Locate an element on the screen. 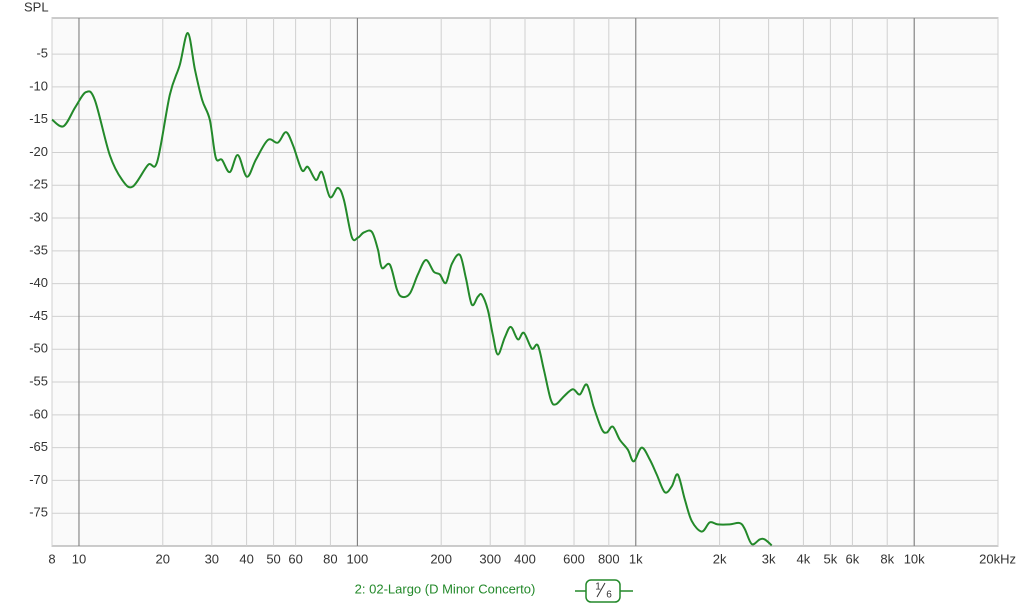 This screenshot has width=1024, height=610. y-tick-label: -60 is located at coordinates (38, 413).